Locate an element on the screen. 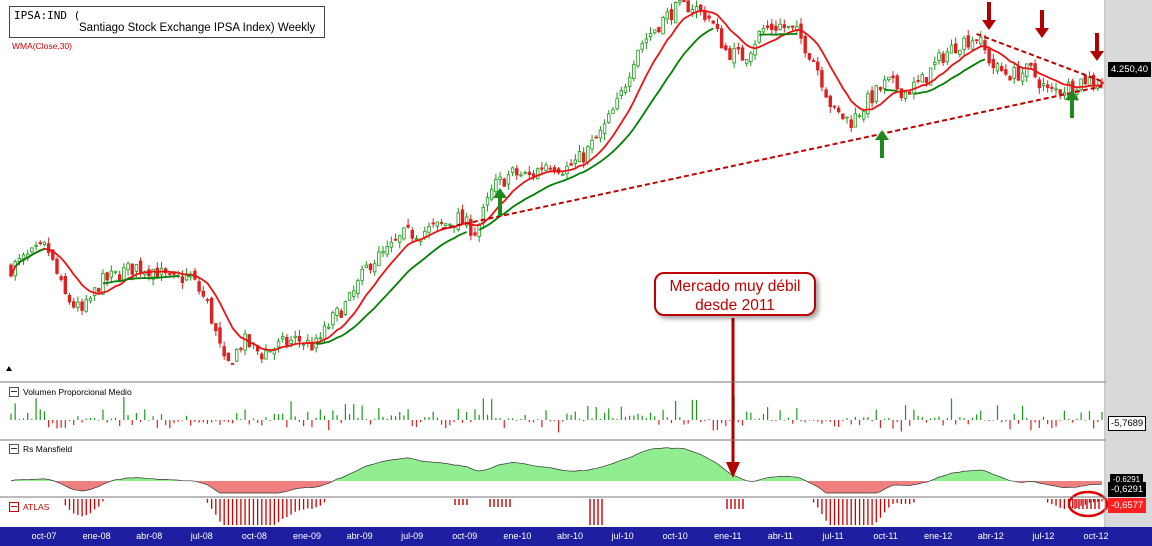 The image size is (1152, 546). resistance-trendline is located at coordinates (1039, 58).